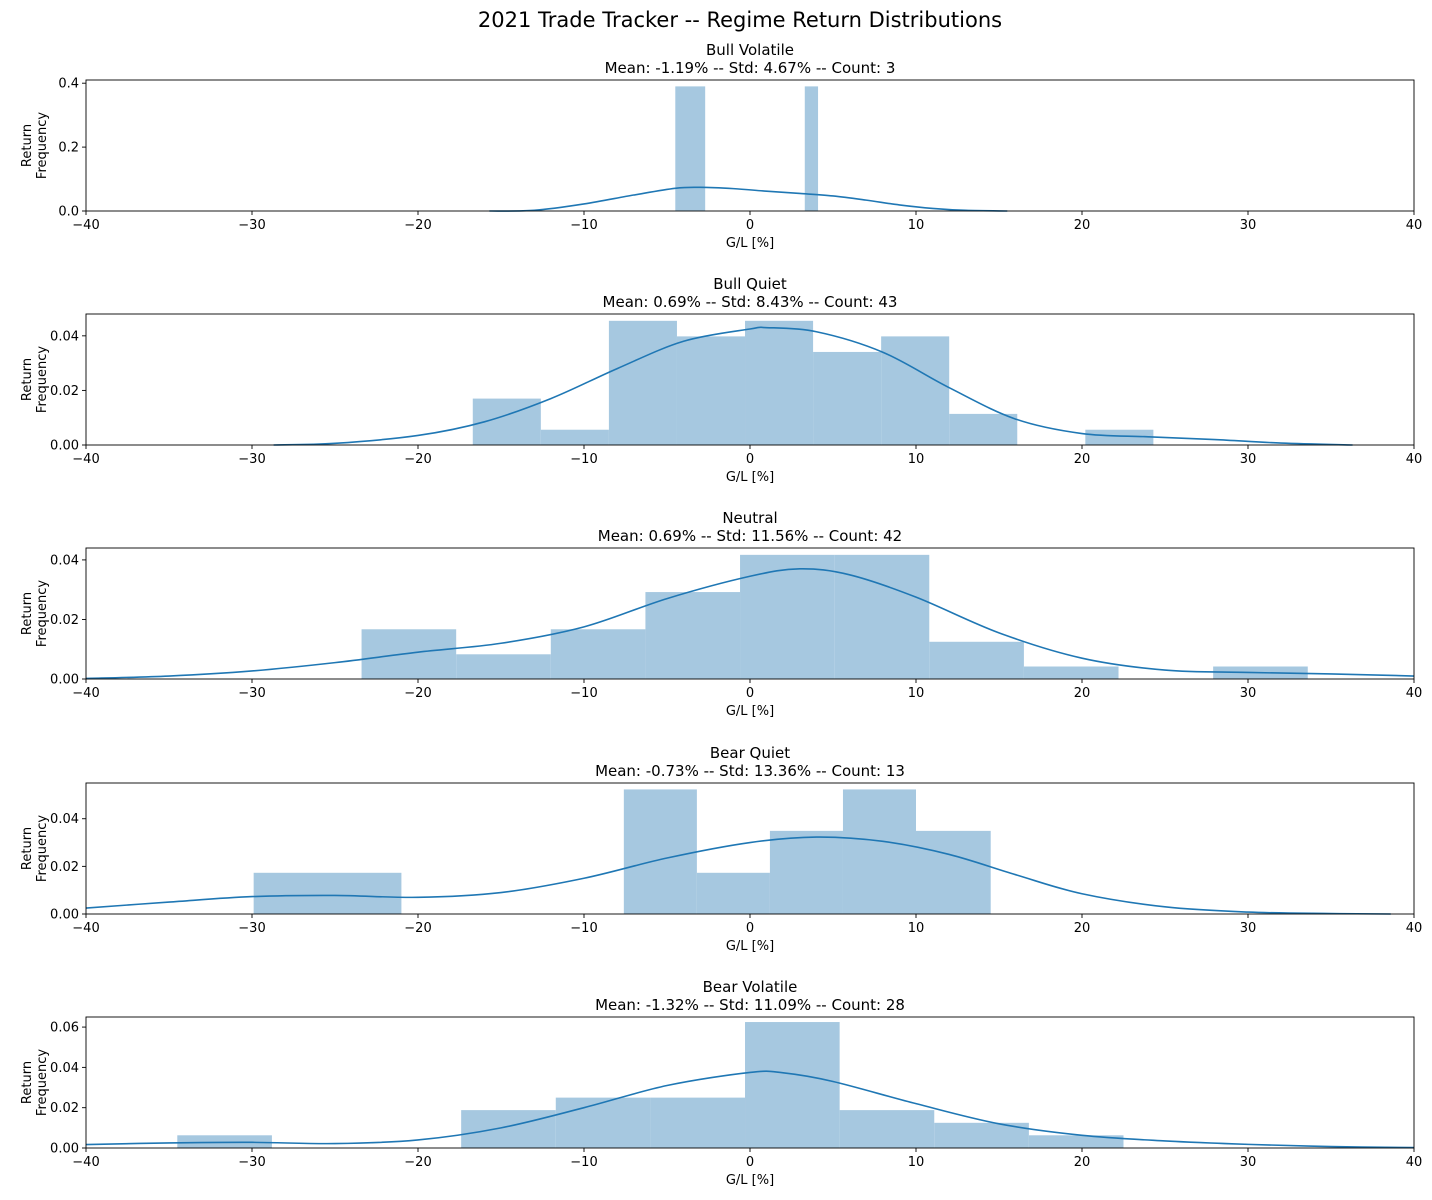 This screenshot has height=1200, width=1432. What do you see at coordinates (750, 284) in the screenshot?
I see `panel-title: Bull Quiet` at bounding box center [750, 284].